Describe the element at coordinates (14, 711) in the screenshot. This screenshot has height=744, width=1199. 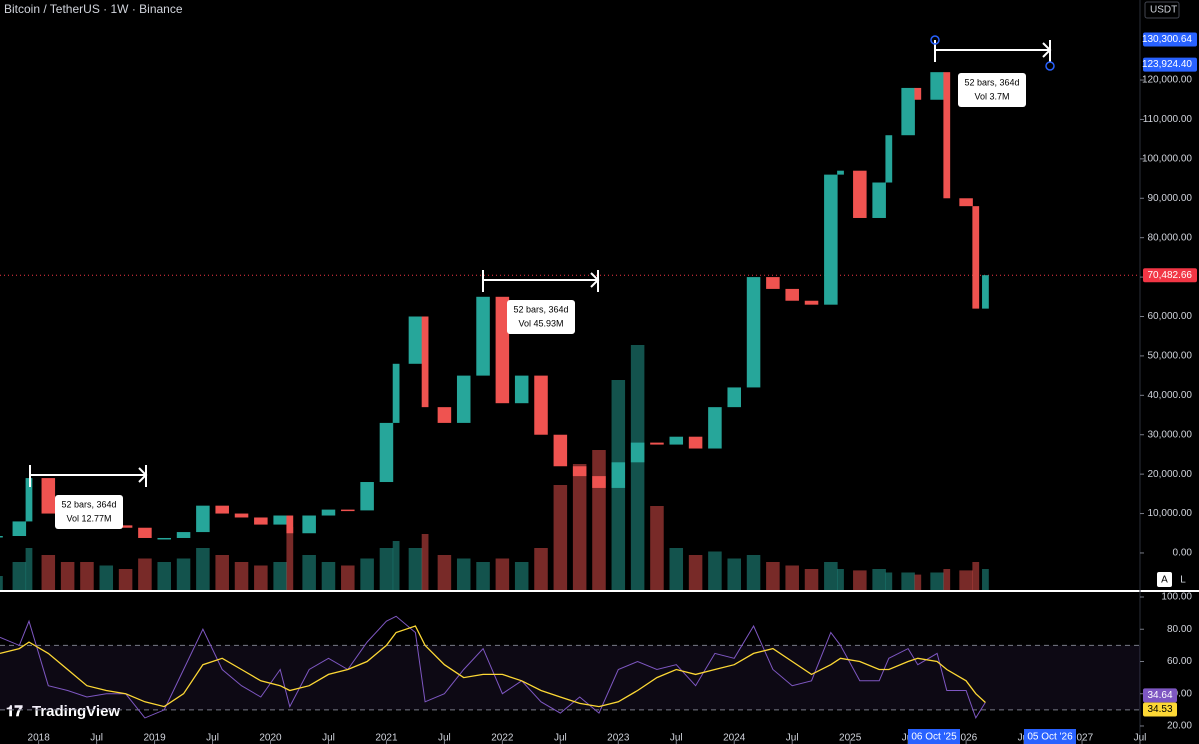
I see `logo-mark: 𝟏𝟕` at that location.